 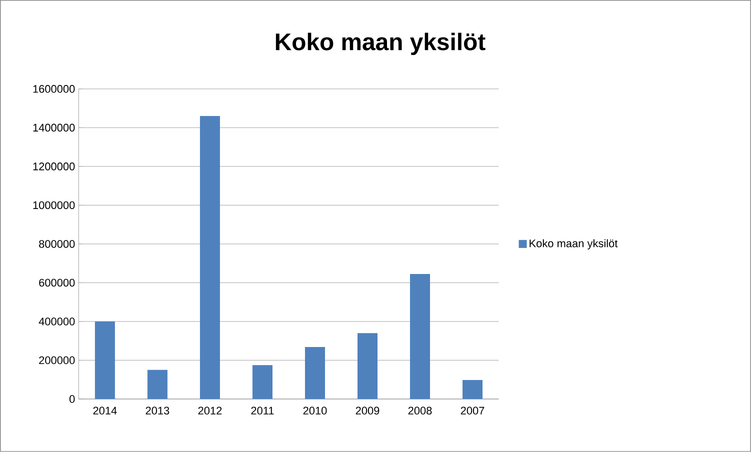 I want to click on x-tick-label: 2009, so click(x=368, y=410).